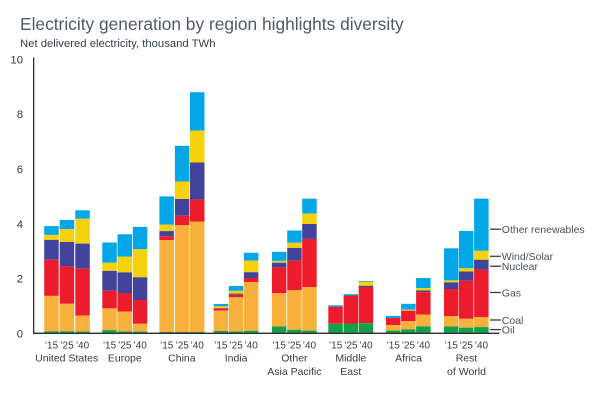 This screenshot has height=403, width=604. What do you see at coordinates (236, 358) in the screenshot?
I see `svg-text: India` at bounding box center [236, 358].